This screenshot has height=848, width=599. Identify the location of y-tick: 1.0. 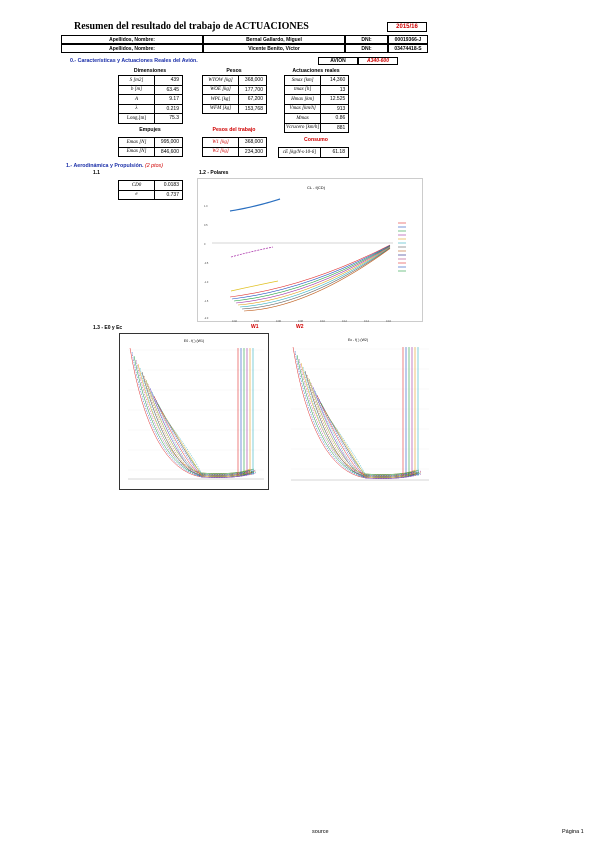
(206, 206).